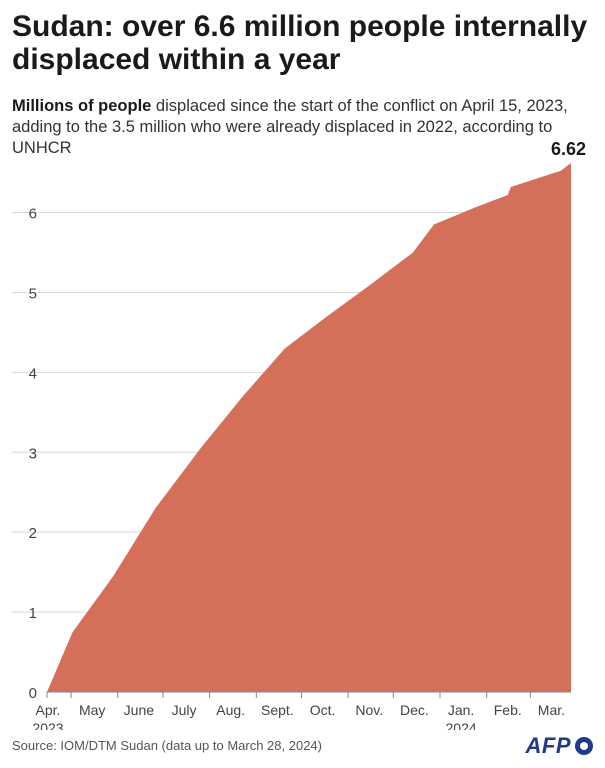  I want to click on x-tick-label-5: Sept., so click(277, 710).